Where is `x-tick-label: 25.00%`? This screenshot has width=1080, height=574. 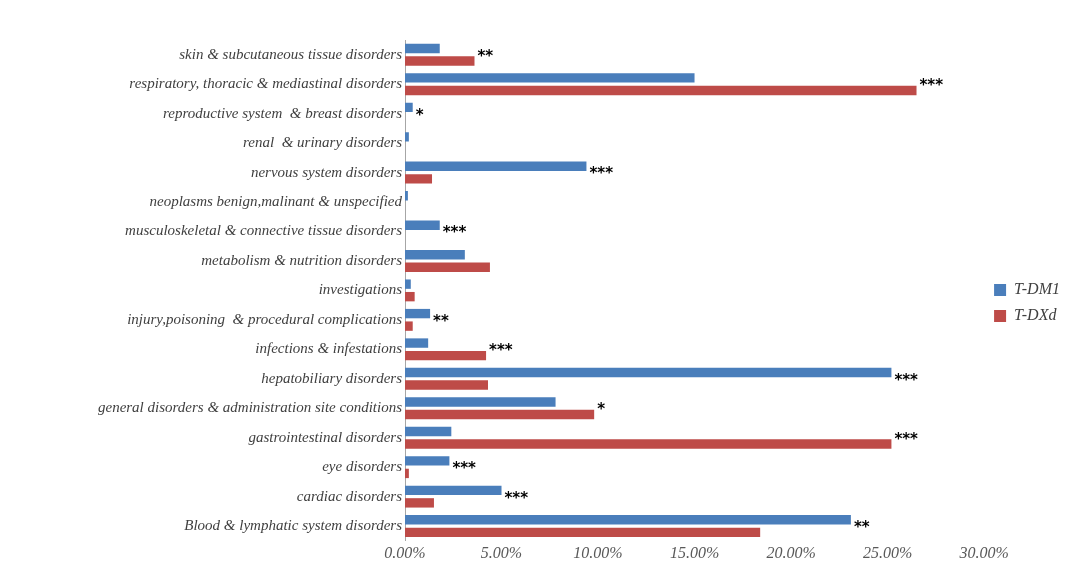
x-tick-label: 25.00% is located at coordinates (887, 552).